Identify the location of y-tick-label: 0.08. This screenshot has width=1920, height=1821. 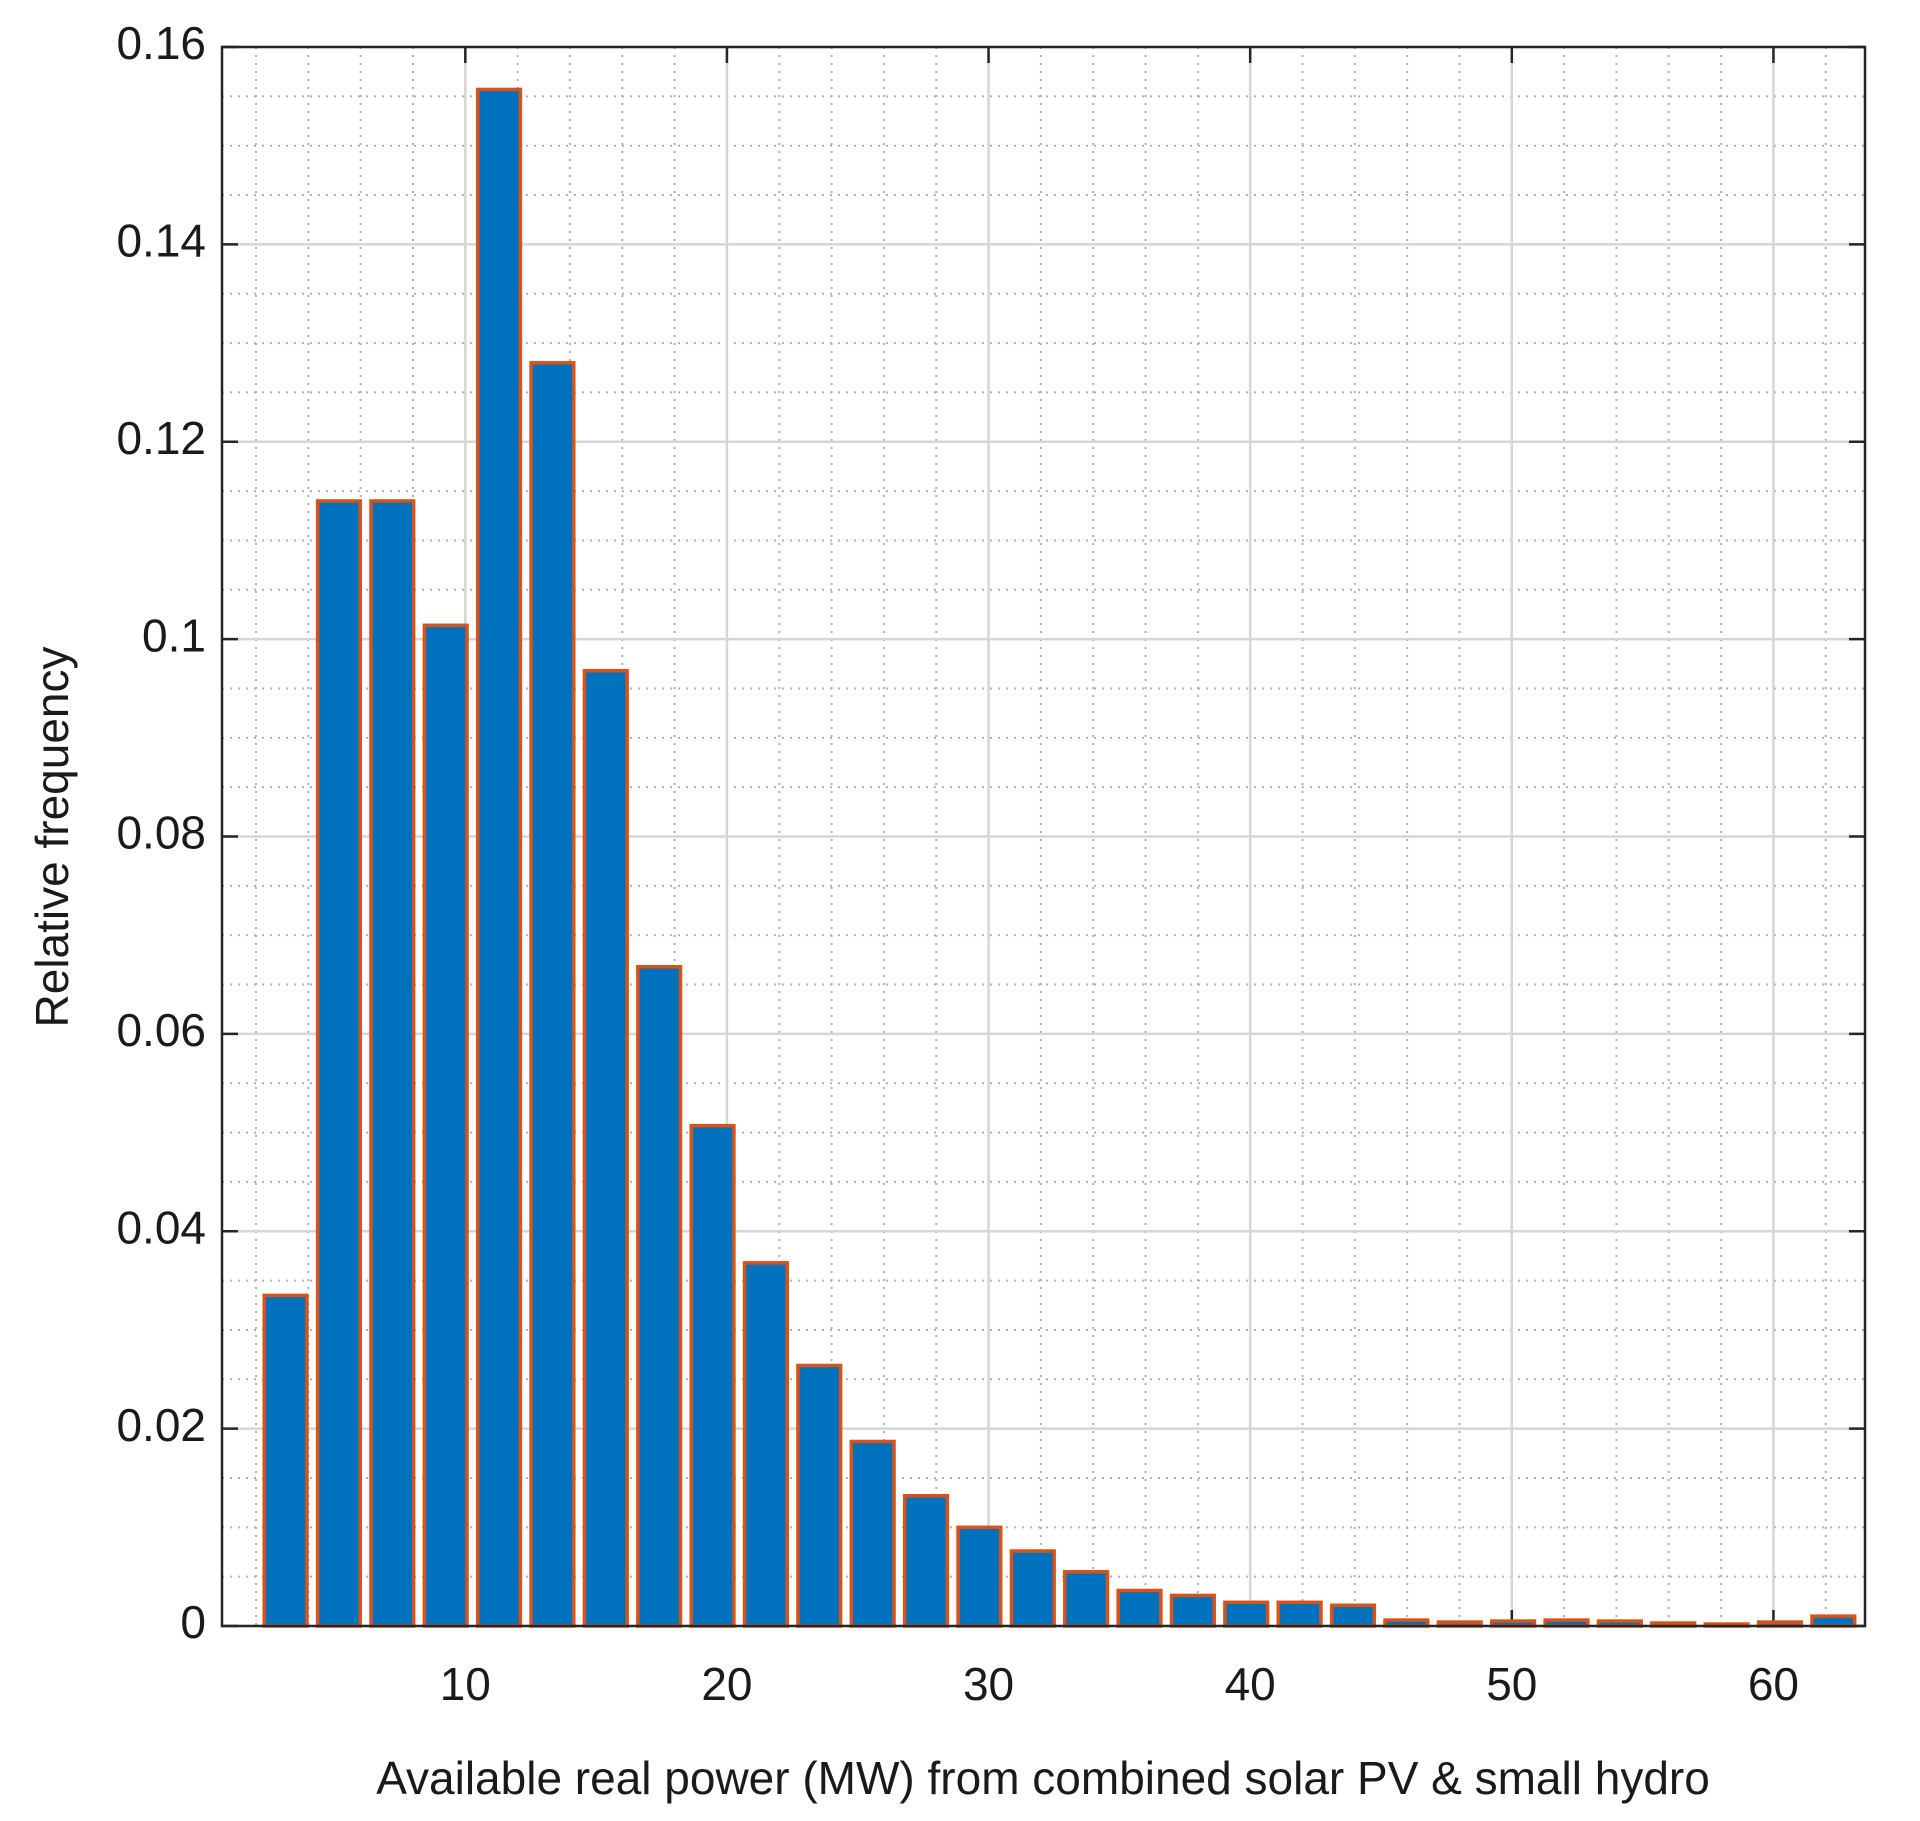
(161, 833).